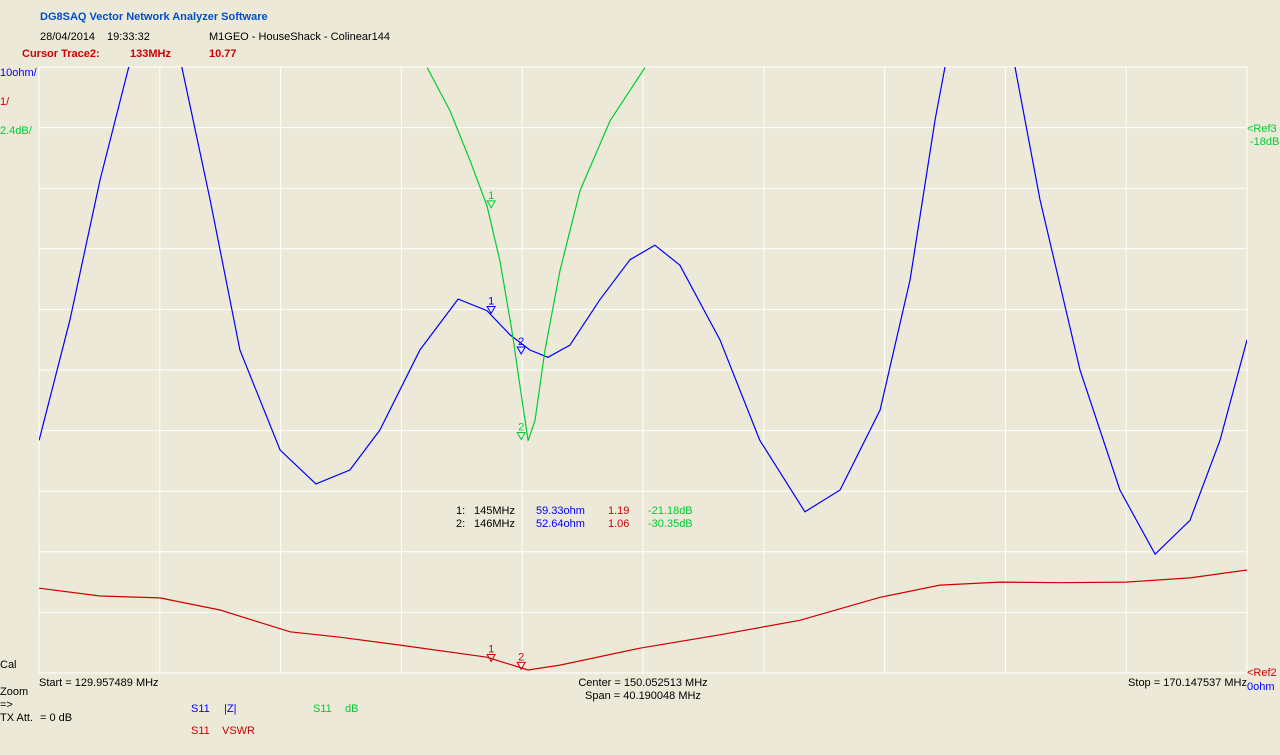 Image resolution: width=1280 pixels, height=755 pixels. I want to click on time: 19:33:32, so click(128, 37).